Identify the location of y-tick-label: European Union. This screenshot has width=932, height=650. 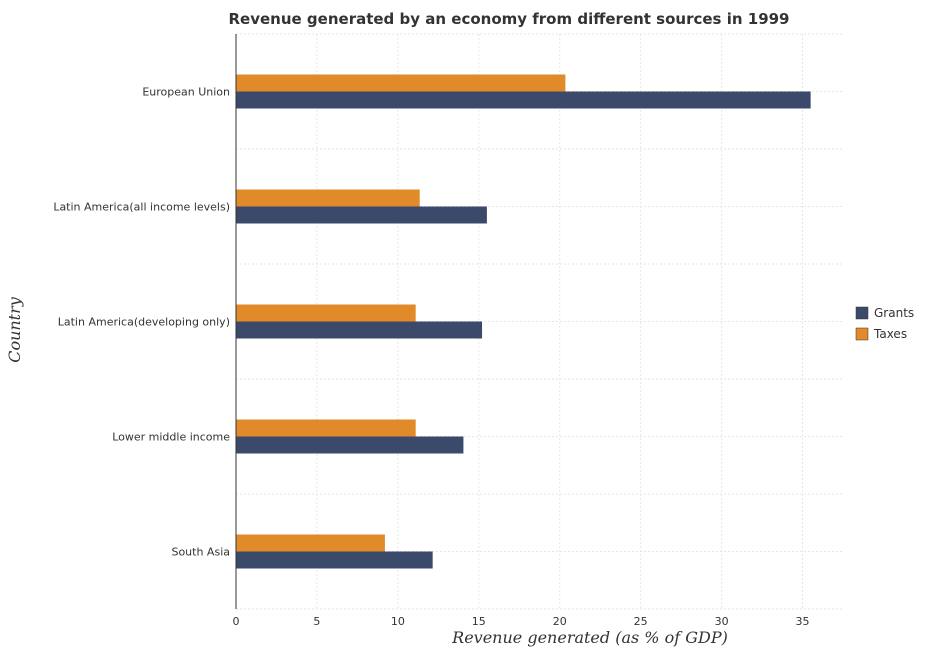
(186, 92).